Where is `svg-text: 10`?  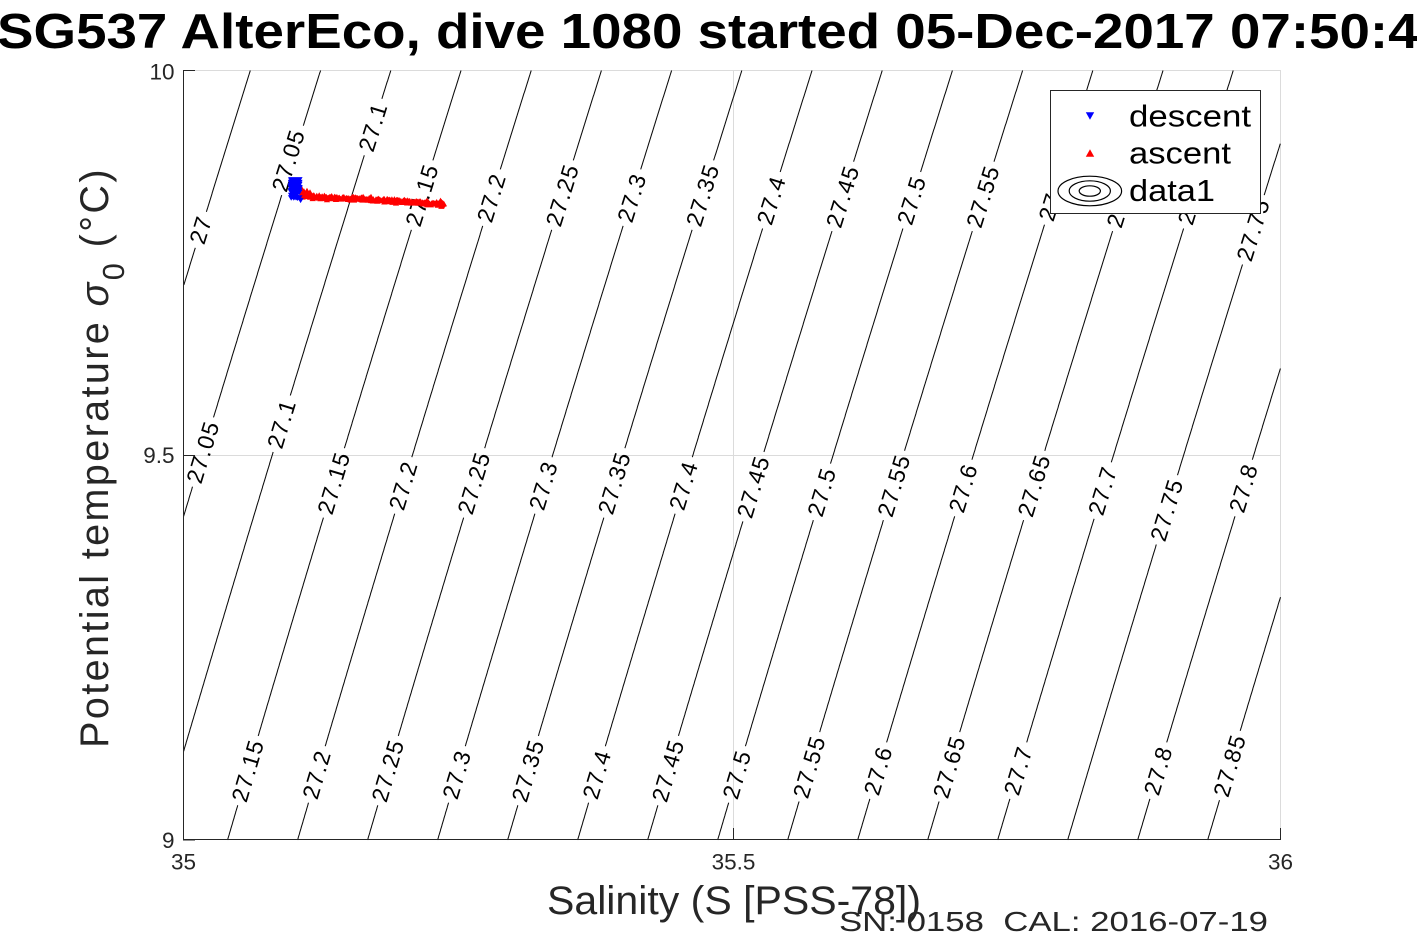 svg-text: 10 is located at coordinates (161, 72).